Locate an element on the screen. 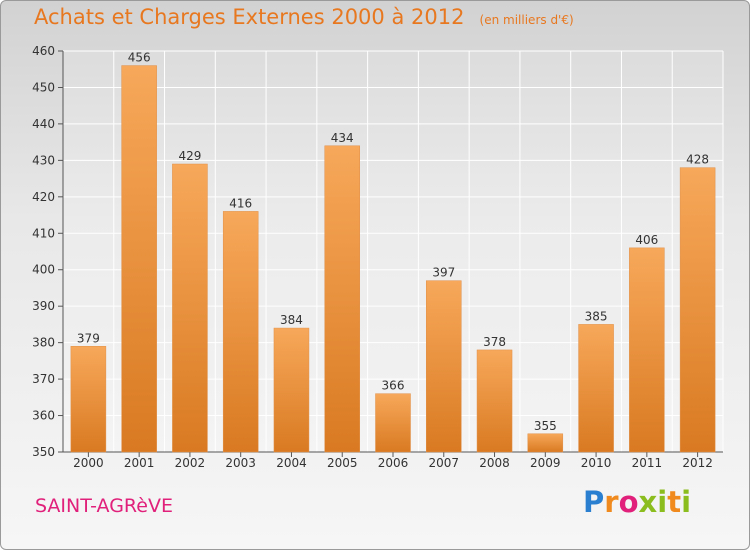 The height and width of the screenshot is (550, 750). x-tick-label-2012: 2012 is located at coordinates (697, 463).